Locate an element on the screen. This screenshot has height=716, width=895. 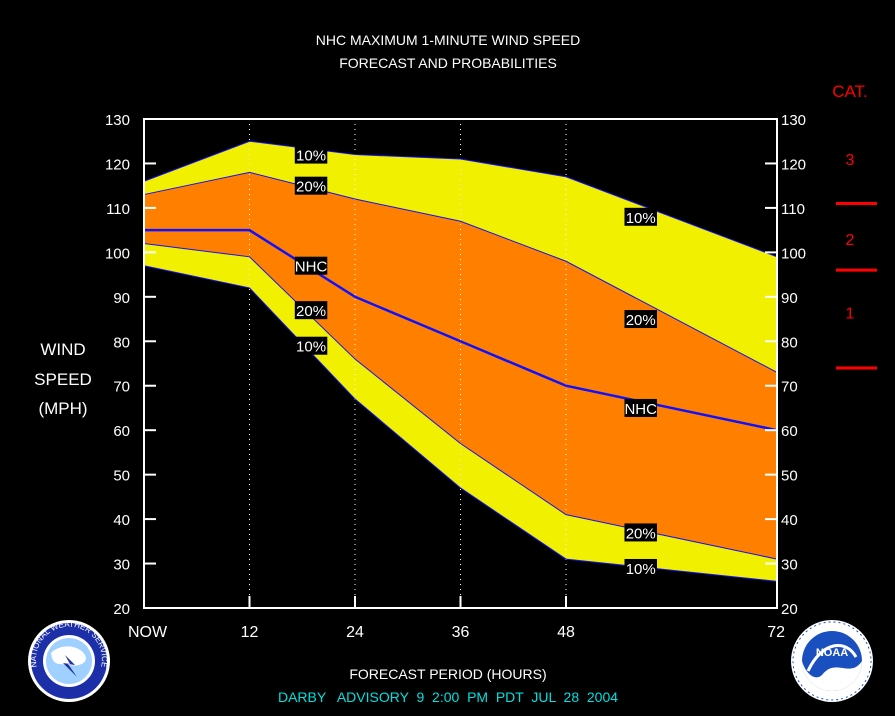
ytick-label-right: 130 is located at coordinates (793, 120).